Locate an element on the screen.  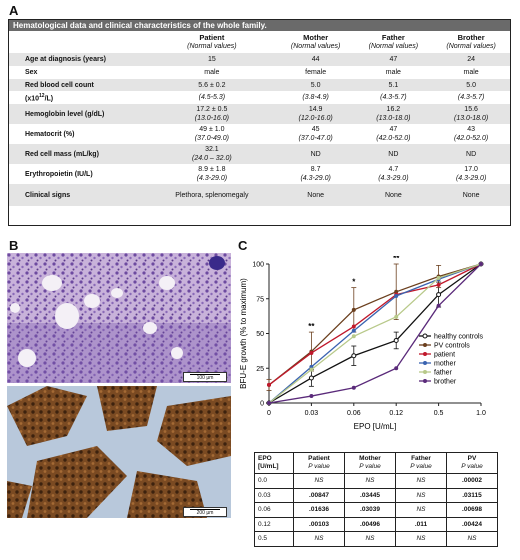
p-table-cell: .03039 is located at coordinates (370, 510).